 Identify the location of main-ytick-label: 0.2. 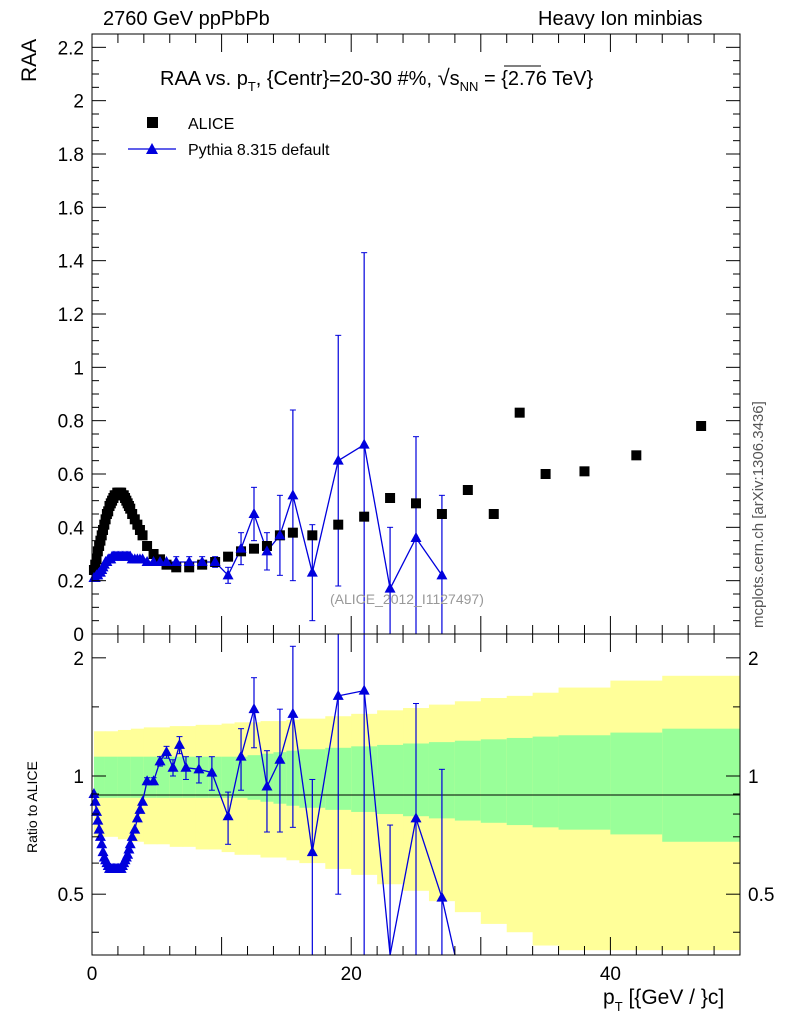
(71, 582).